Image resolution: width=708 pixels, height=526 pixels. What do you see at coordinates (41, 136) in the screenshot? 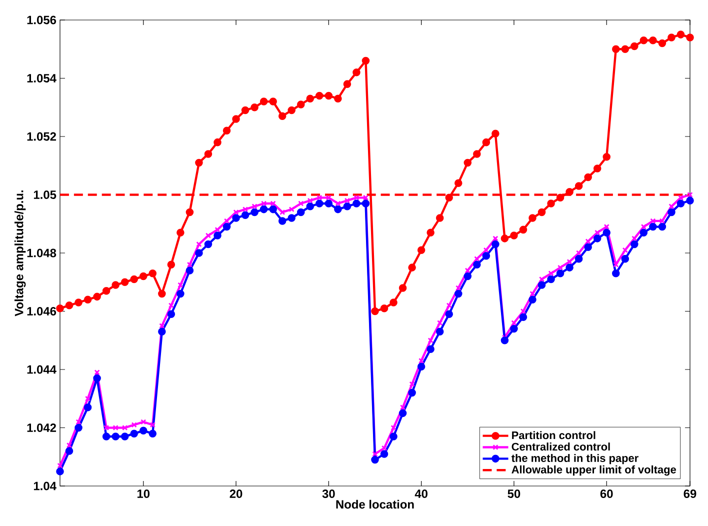
I see `y-tick-label: 1.052` at bounding box center [41, 136].